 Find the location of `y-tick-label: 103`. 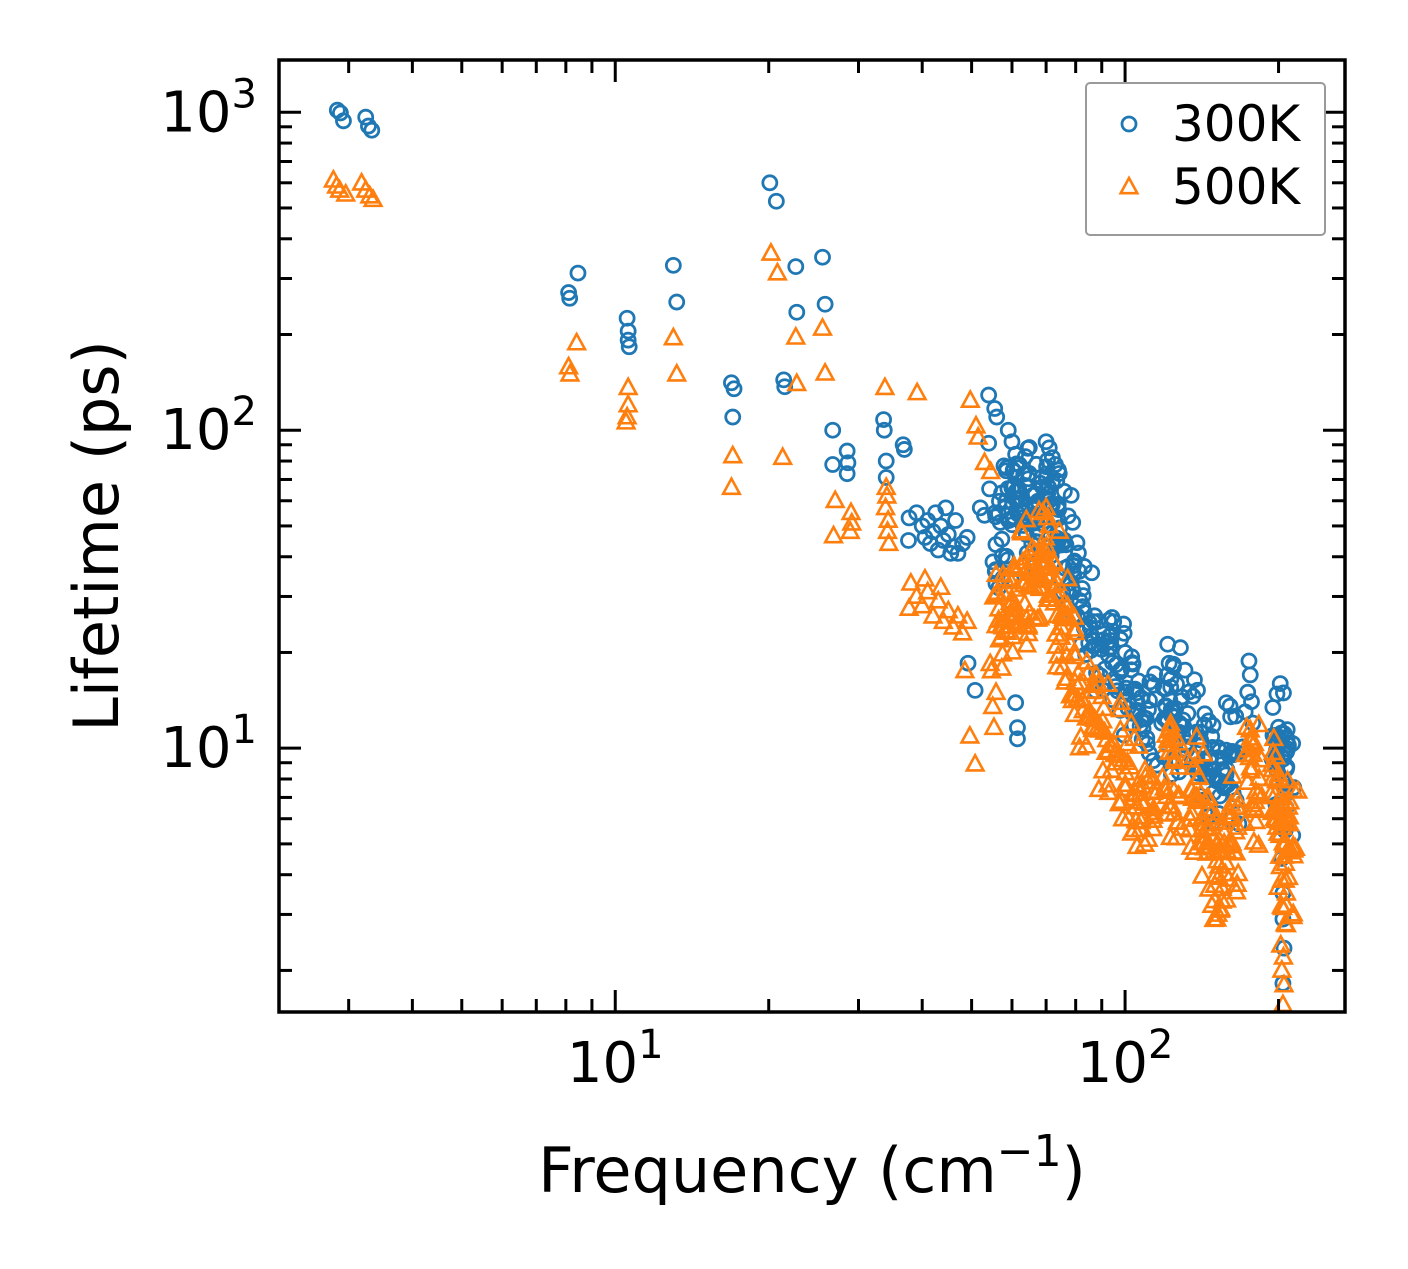

y-tick-label: 103 is located at coordinates (208, 108).